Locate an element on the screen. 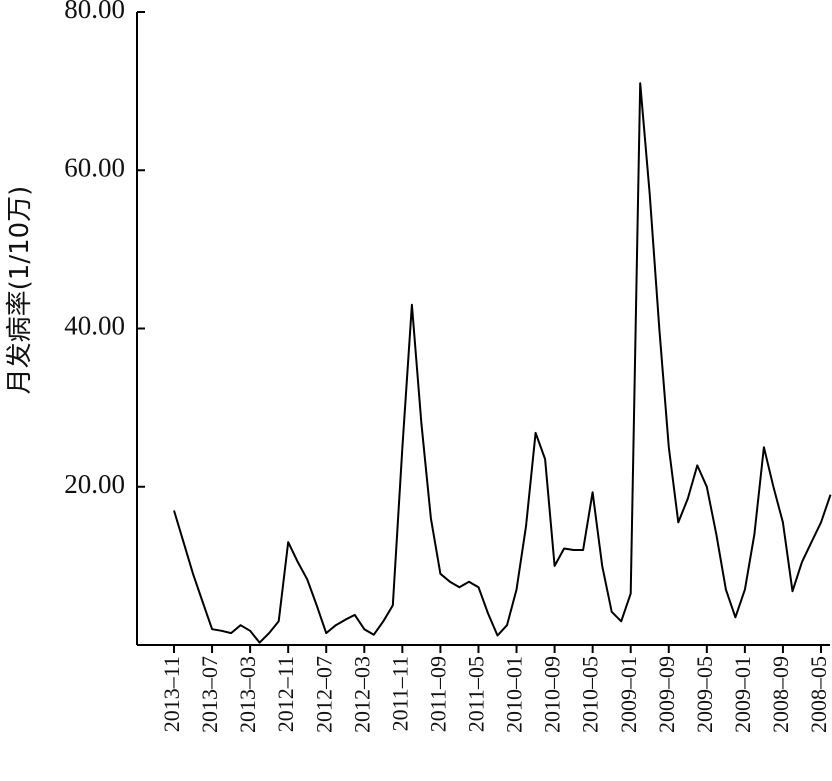  x-tick-label: 2011–05 is located at coordinates (476, 694).